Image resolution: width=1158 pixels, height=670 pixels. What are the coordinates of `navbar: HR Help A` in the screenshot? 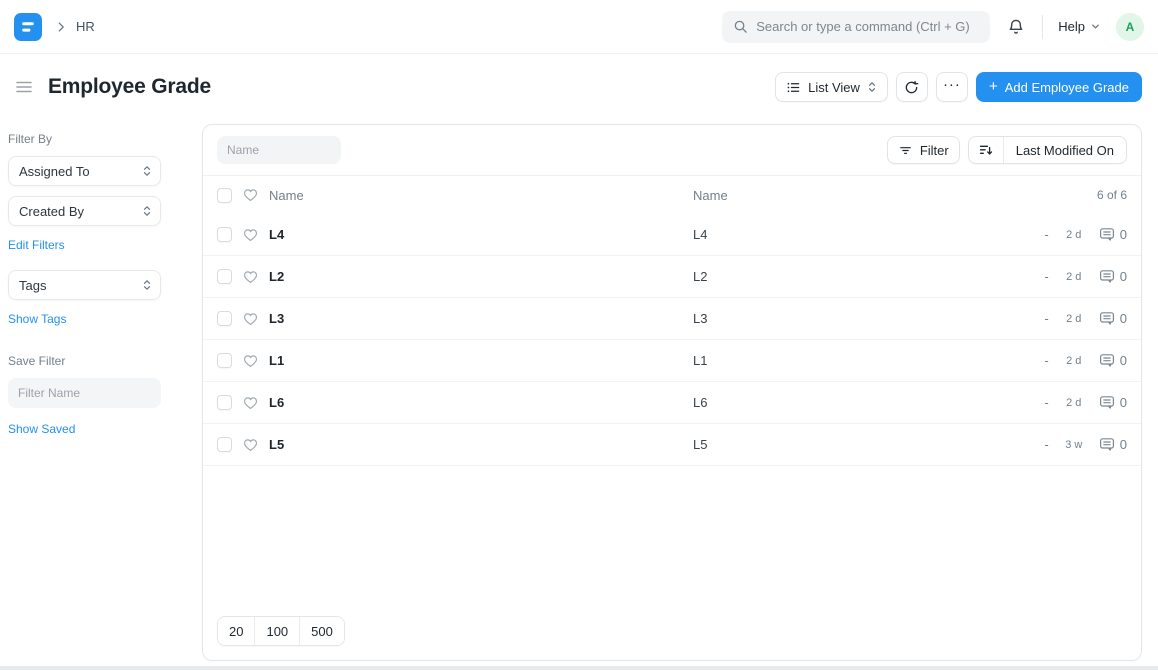 It's located at (579, 27).